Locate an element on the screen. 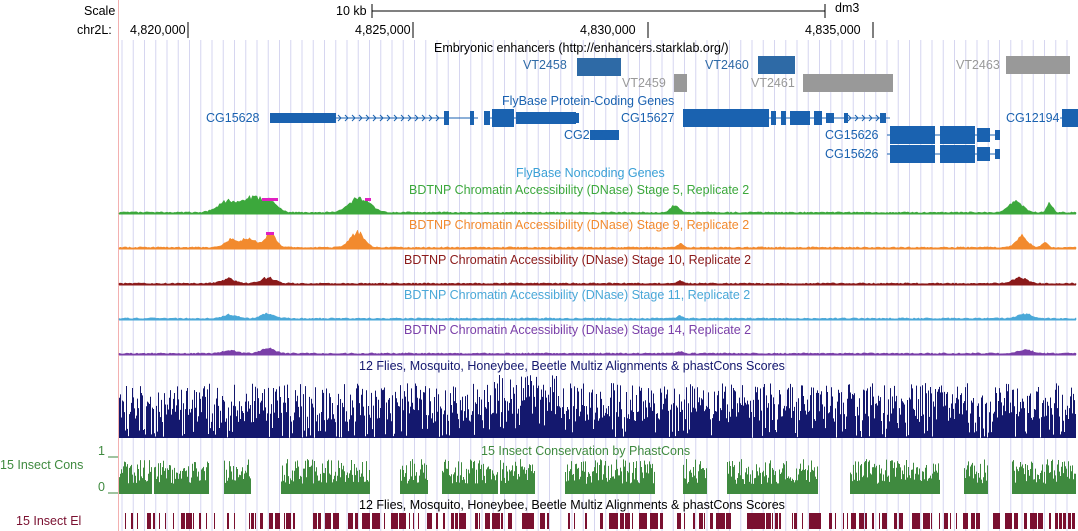  gene-label: CG2976 is located at coordinates (587, 135).